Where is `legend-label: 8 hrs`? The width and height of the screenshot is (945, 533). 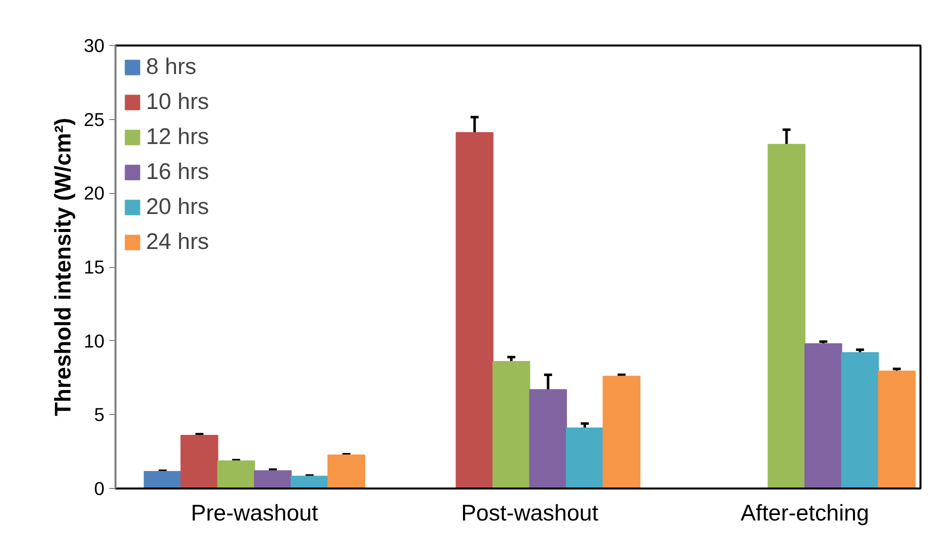
legend-label: 8 hrs is located at coordinates (171, 66).